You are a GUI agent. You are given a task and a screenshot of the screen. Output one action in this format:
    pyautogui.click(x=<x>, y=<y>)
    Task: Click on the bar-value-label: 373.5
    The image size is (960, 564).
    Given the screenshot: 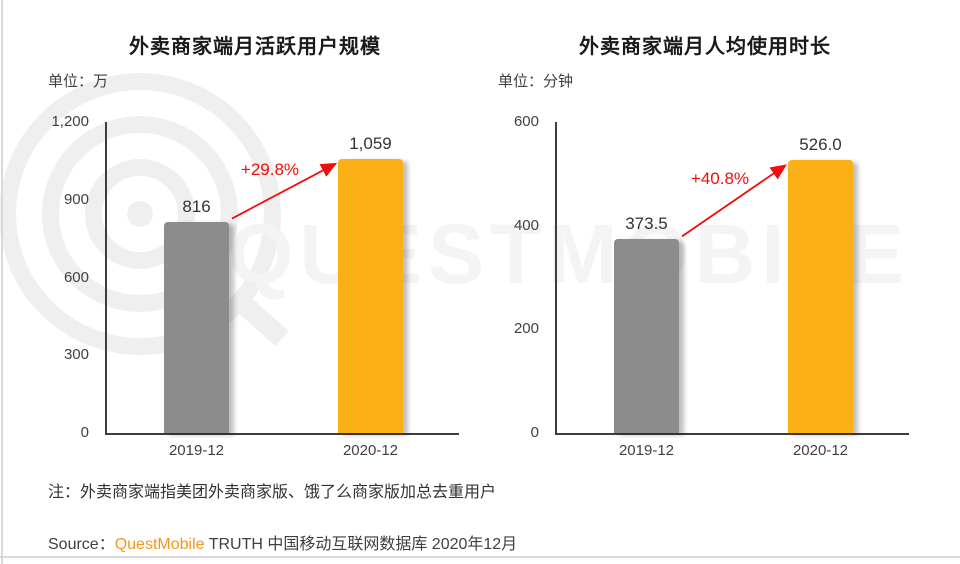 What is the action you would take?
    pyautogui.click(x=646, y=224)
    